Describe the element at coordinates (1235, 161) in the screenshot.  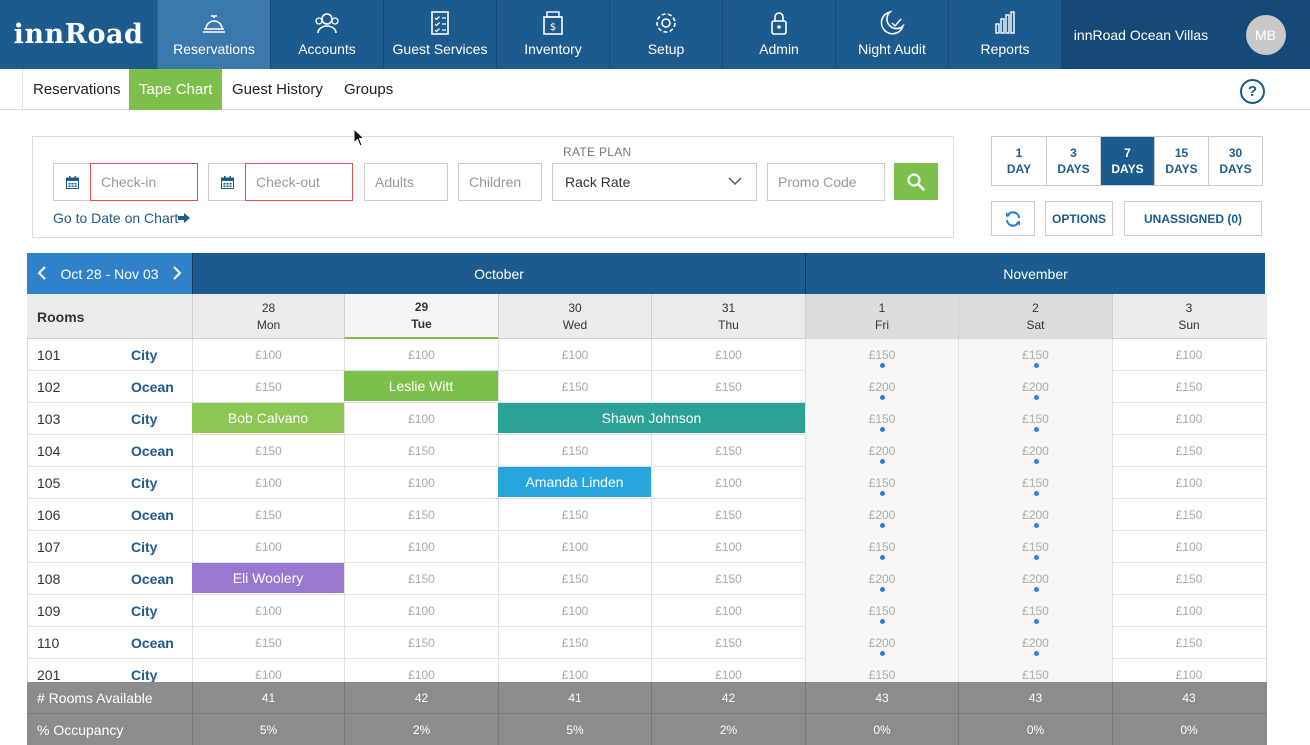
I see `range-30-days-button: 30 DAYS` at that location.